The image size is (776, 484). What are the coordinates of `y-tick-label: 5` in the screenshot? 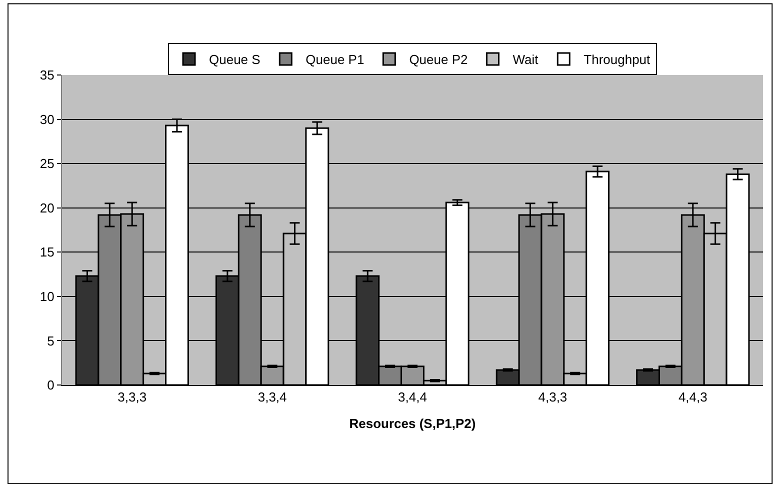 It's located at (50, 340).